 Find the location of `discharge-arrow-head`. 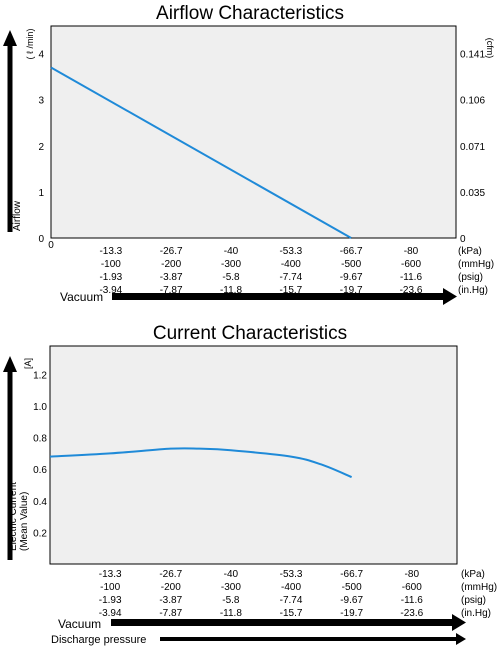

discharge-arrow-head is located at coordinates (461, 639).